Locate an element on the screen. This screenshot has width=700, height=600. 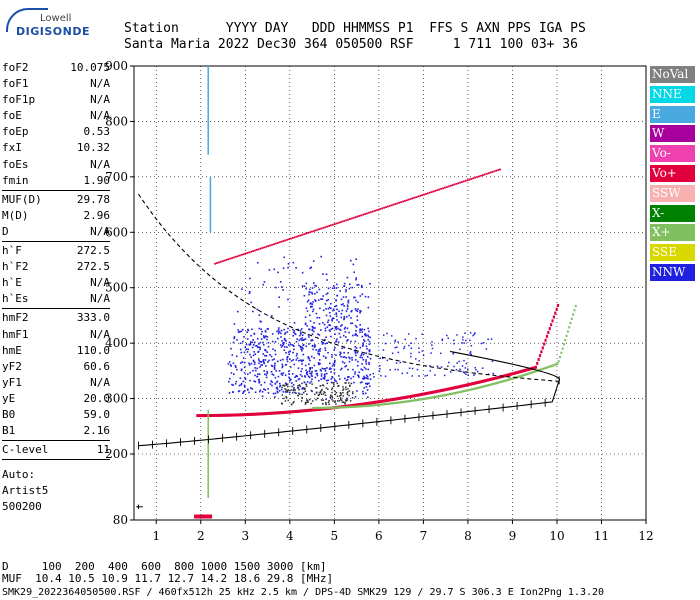
param-label: MUF(D) is located at coordinates (22, 199).